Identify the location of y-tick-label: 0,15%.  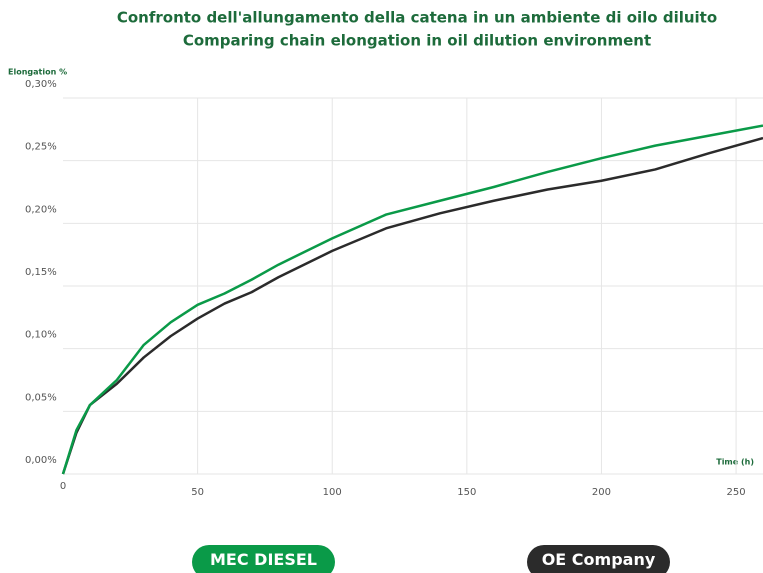
(41, 272).